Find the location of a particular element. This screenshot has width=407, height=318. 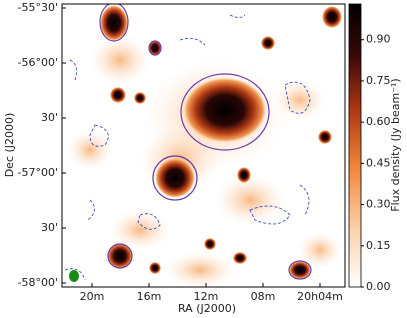

colorbar-tick-label: 0.15 is located at coordinates (378, 245).